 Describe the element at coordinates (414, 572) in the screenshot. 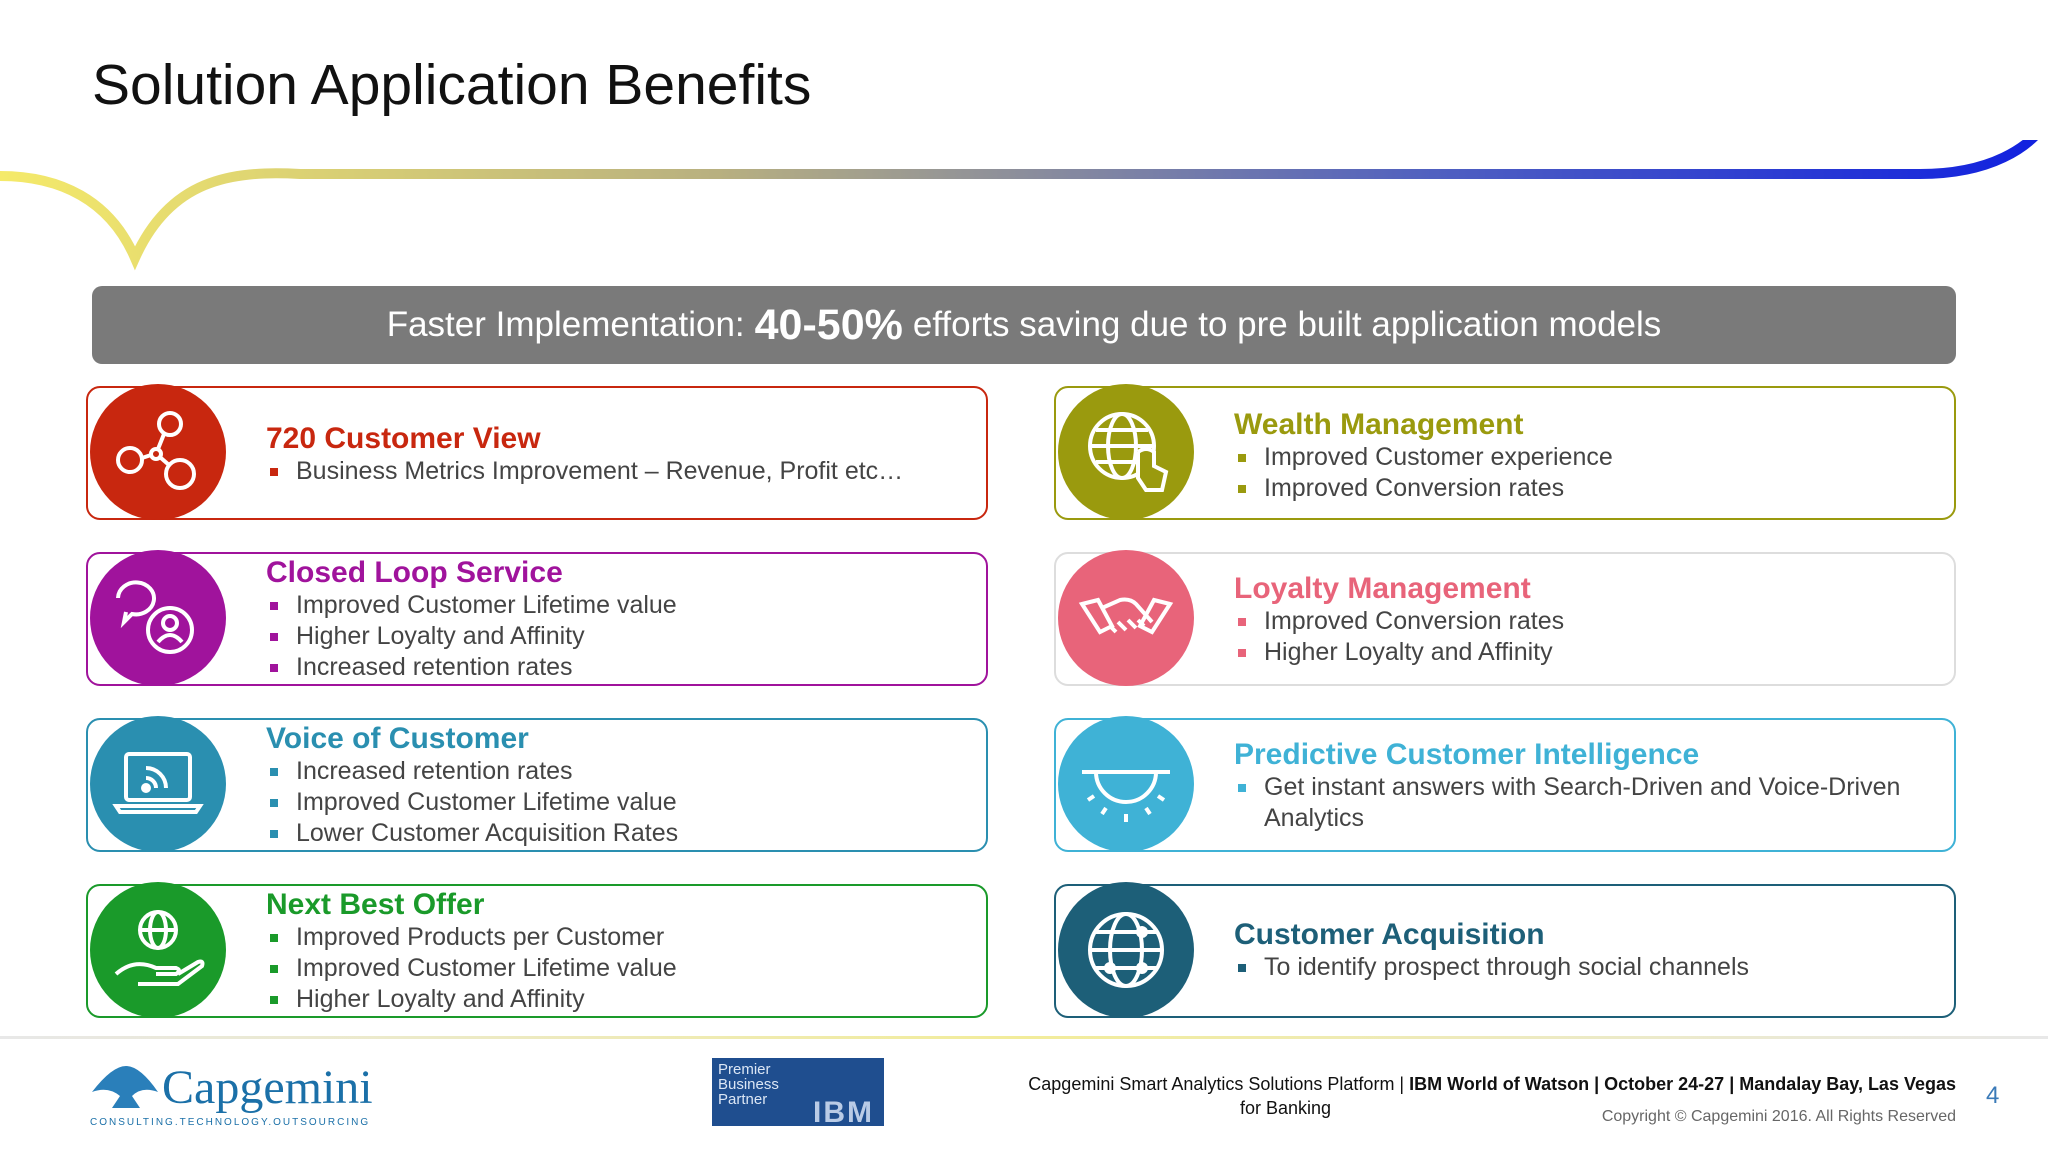

I see `card-title: Closed Loop Service` at that location.